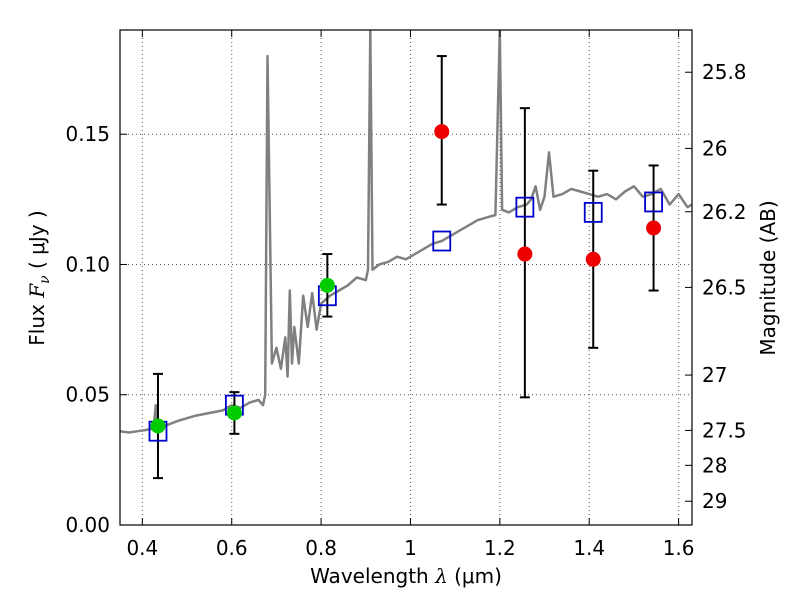  I want to click on x-tick-label: 1.4, so click(589, 548).